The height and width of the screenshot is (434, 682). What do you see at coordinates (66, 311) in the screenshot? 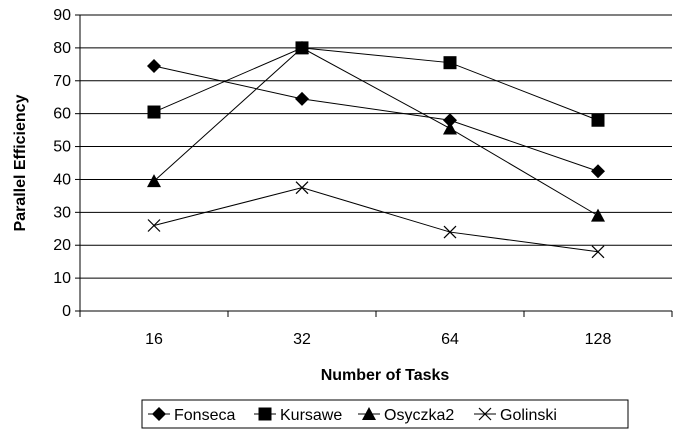
I see `y-tick-label: 0` at bounding box center [66, 311].